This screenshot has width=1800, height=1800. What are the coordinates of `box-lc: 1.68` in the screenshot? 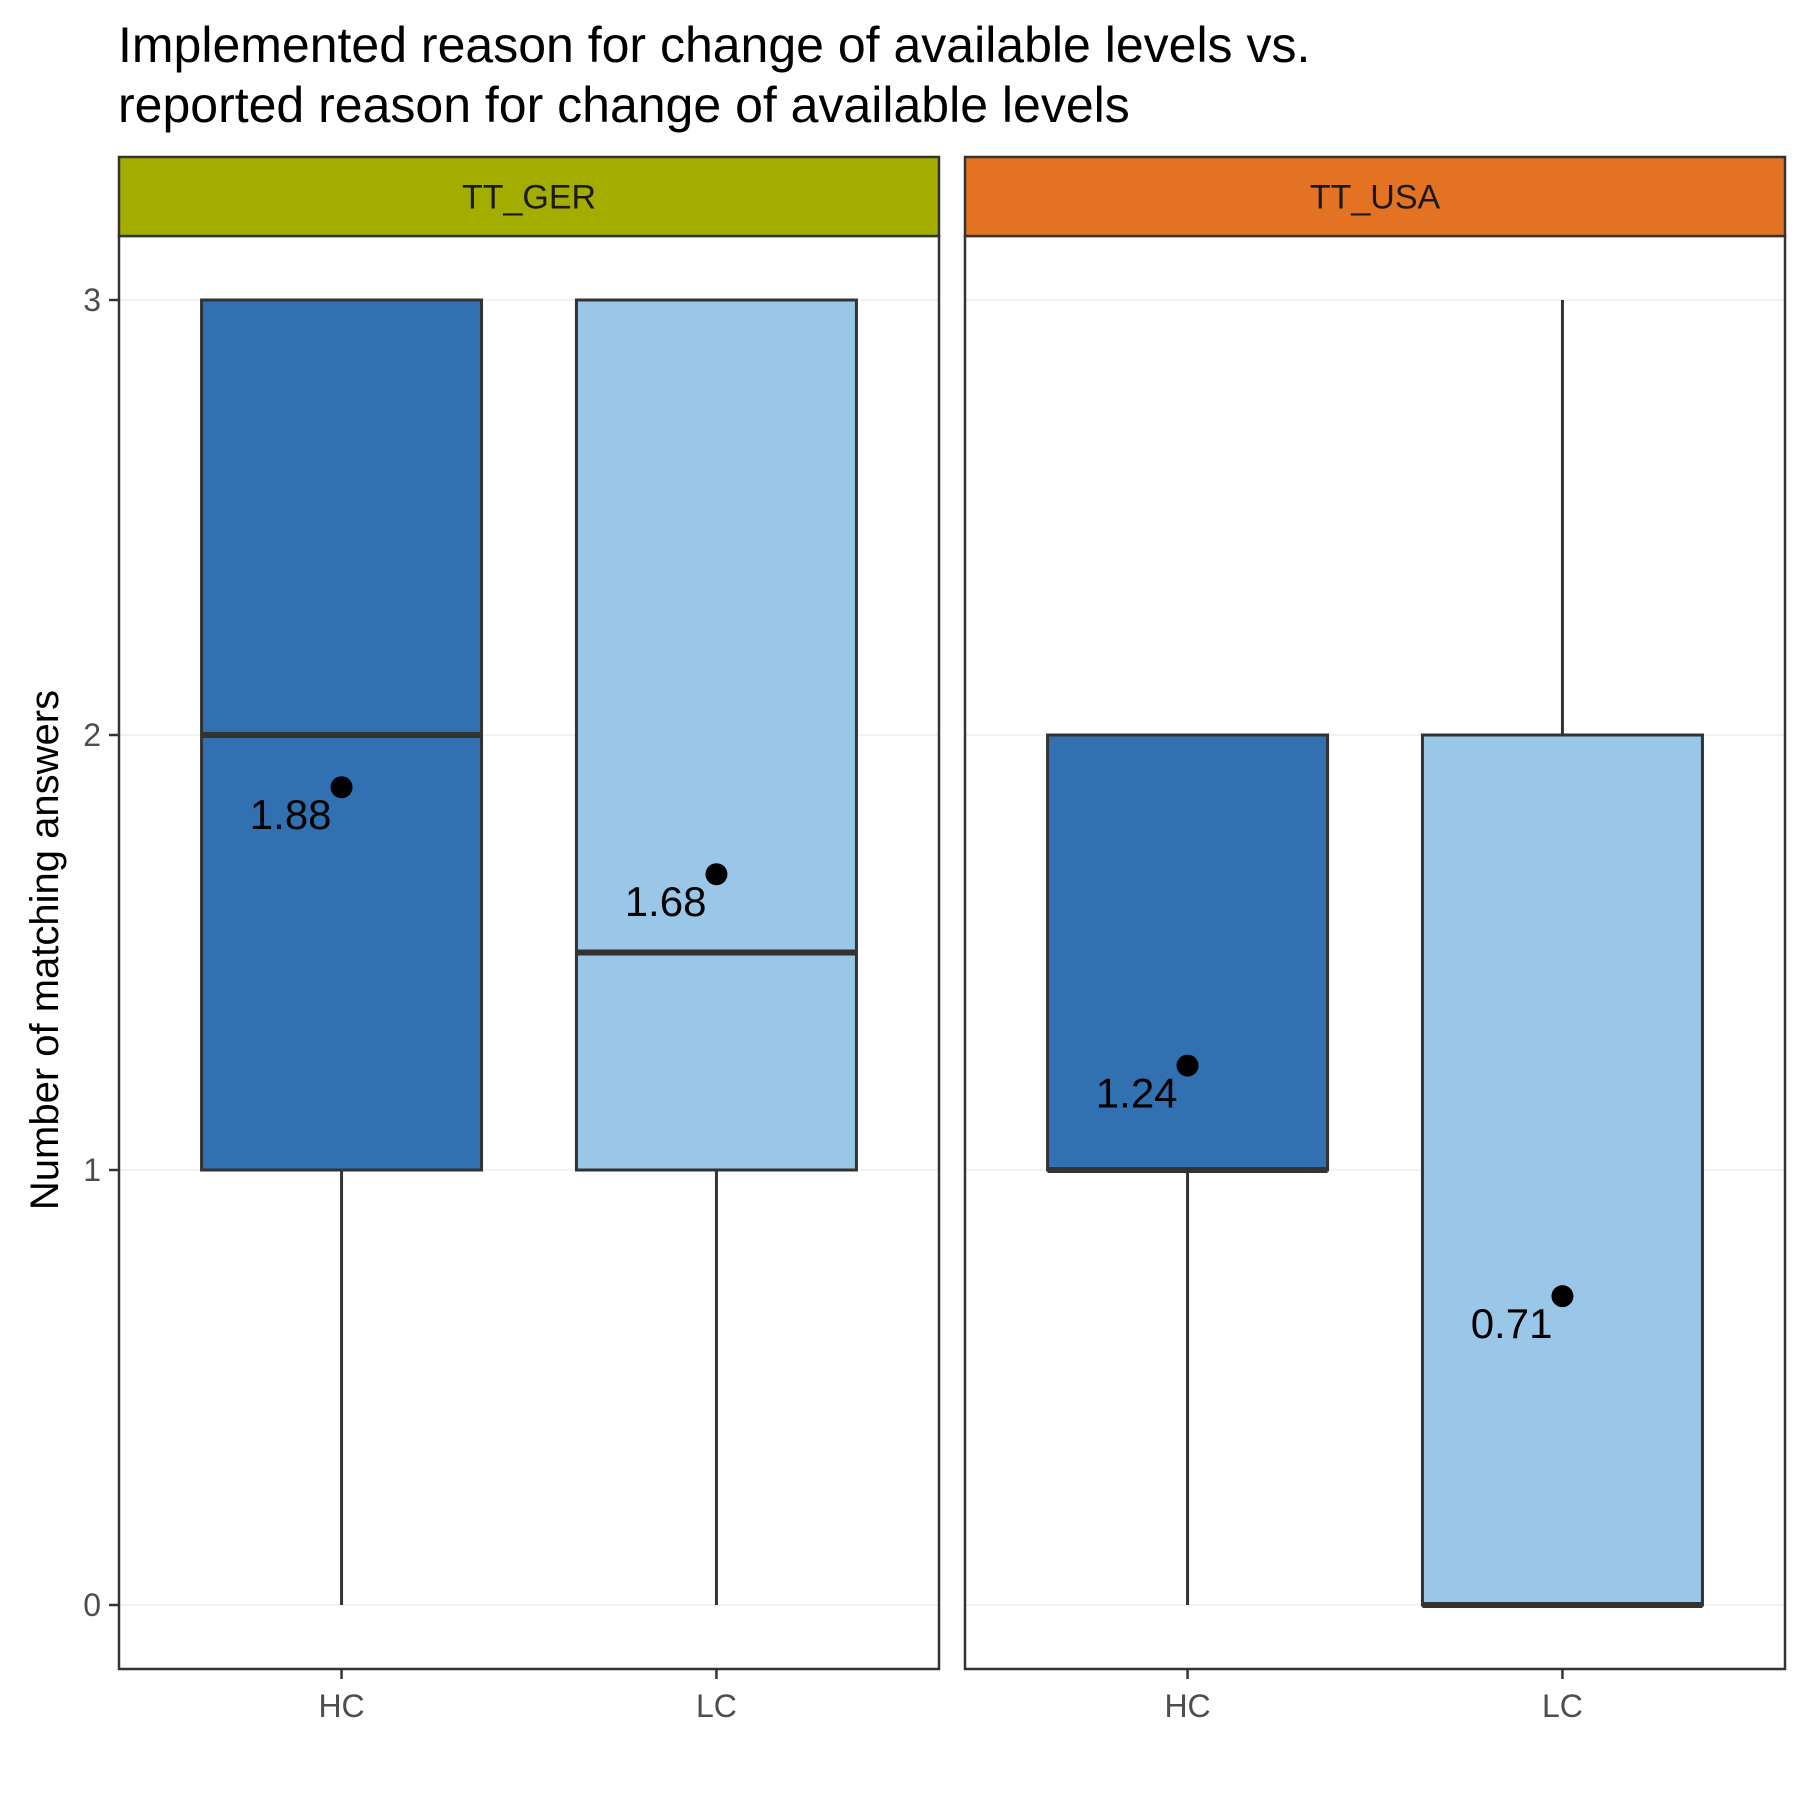 It's located at (716, 951).